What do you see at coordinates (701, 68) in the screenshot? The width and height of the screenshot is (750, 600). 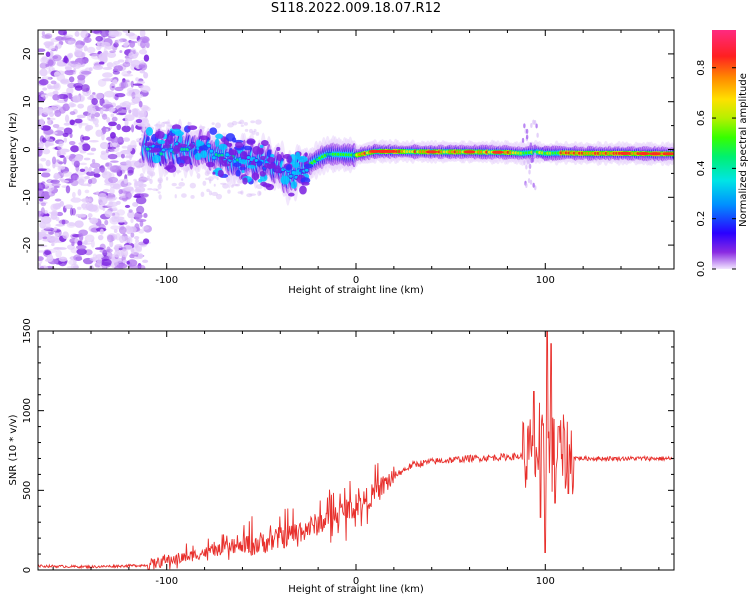 I see `colorbar-tick-label: 0.8` at bounding box center [701, 68].